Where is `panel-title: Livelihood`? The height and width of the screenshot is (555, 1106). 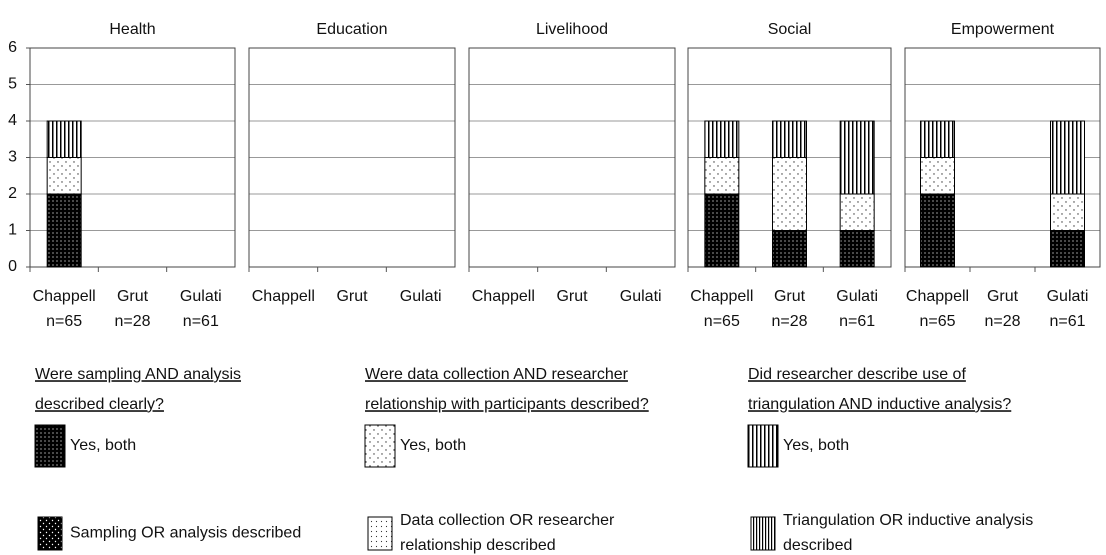 panel-title: Livelihood is located at coordinates (572, 29).